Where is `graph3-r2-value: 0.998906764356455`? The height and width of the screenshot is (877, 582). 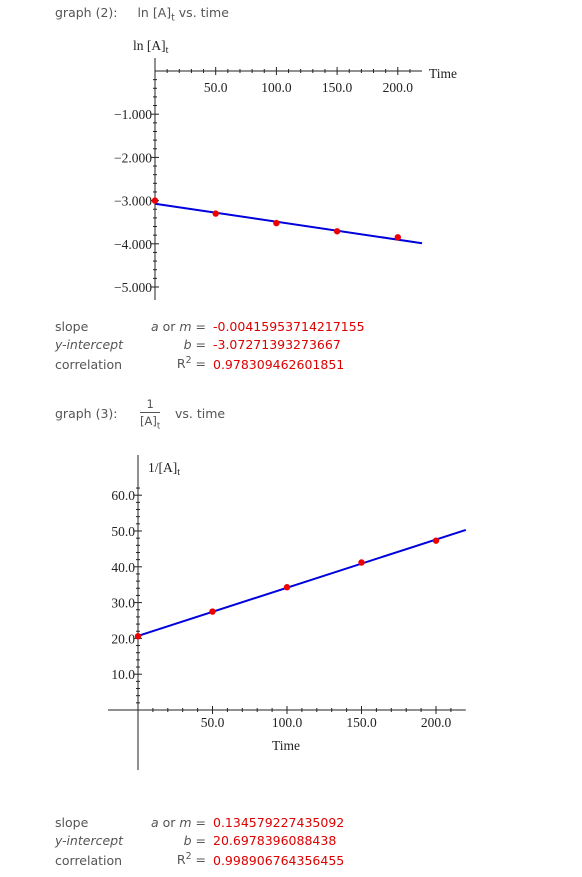
graph3-r2-value: 0.998906764356455 is located at coordinates (279, 860).